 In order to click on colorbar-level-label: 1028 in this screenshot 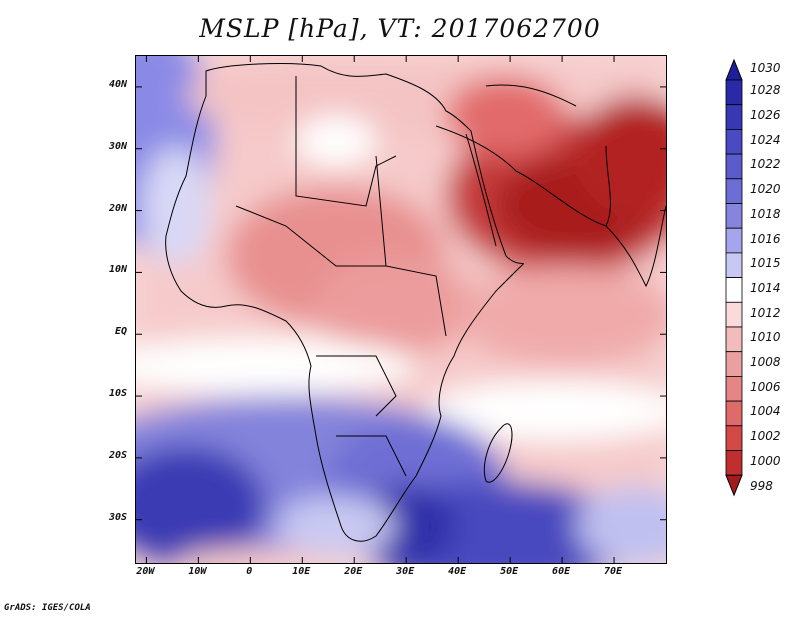, I will do `click(765, 90)`.